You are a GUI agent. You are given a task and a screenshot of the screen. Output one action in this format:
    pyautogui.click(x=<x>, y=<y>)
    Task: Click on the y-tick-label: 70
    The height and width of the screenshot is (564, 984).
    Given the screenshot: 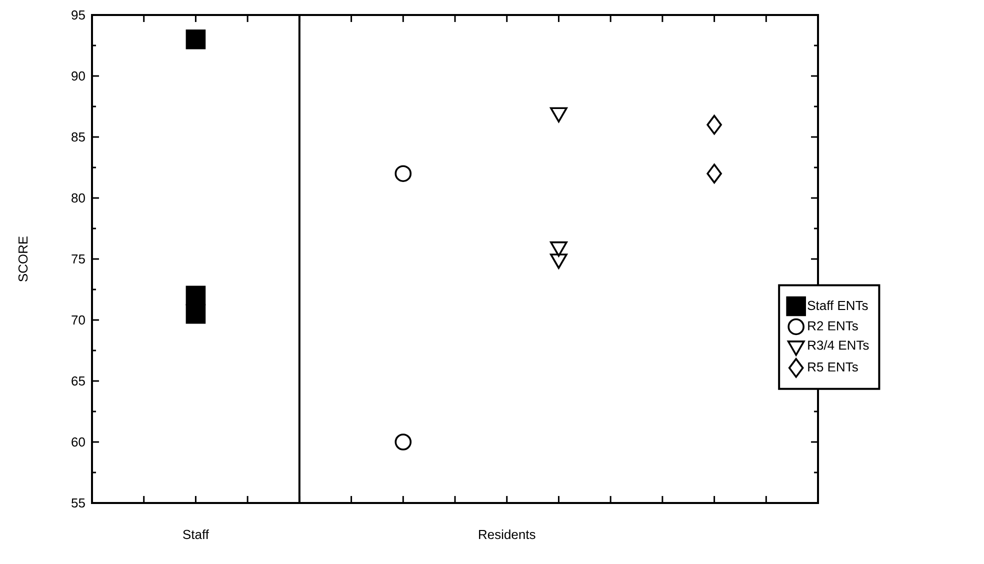 What is the action you would take?
    pyautogui.click(x=78, y=320)
    